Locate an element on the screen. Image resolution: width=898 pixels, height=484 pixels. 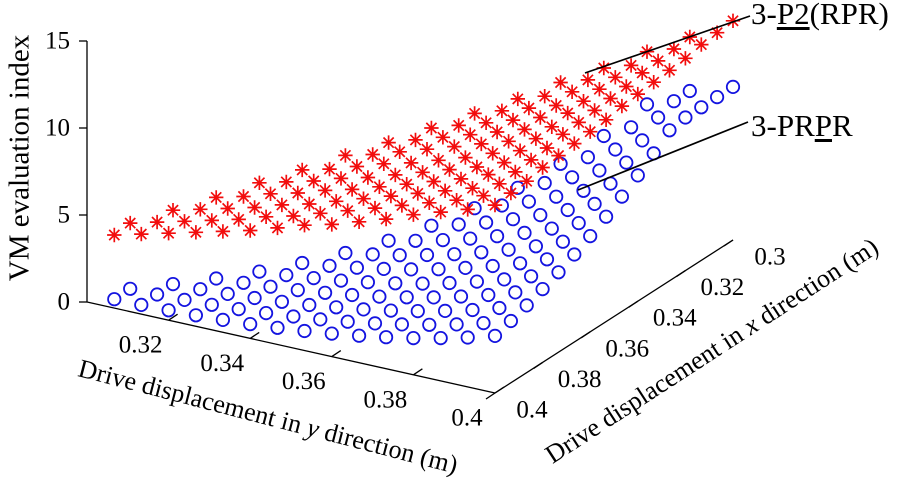
x-tick-label: 0.36 is located at coordinates (627, 348).